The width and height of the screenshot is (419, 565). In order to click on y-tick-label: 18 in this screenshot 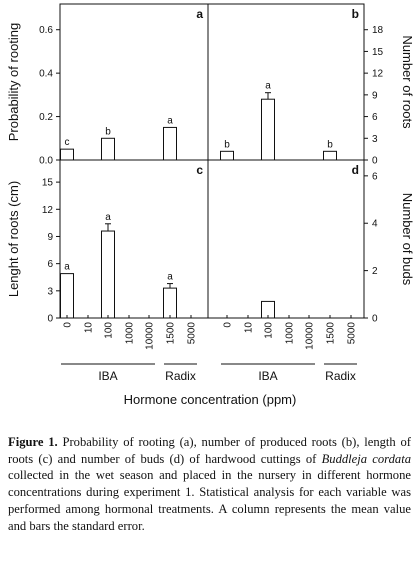, I will do `click(378, 30)`.